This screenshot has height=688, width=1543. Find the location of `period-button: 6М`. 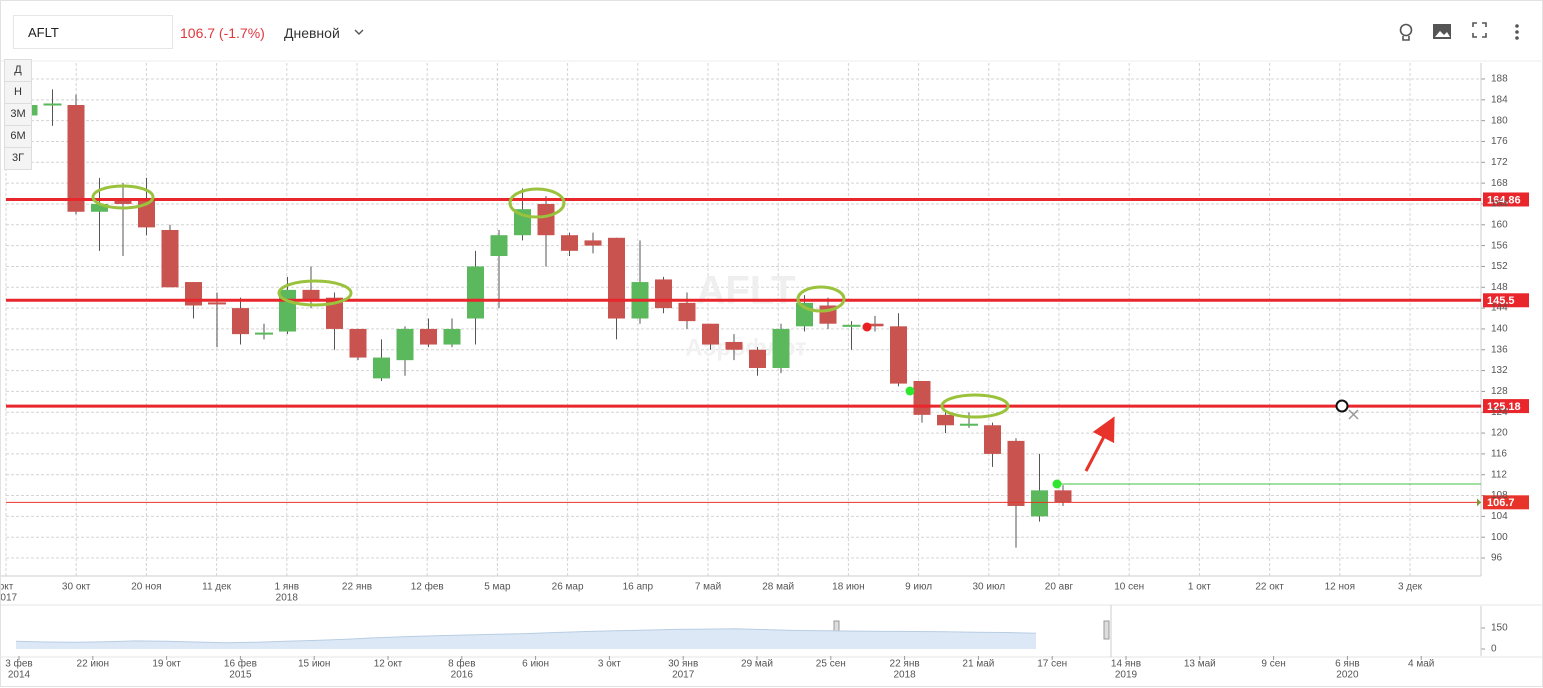

period-button: 6М is located at coordinates (18, 137).